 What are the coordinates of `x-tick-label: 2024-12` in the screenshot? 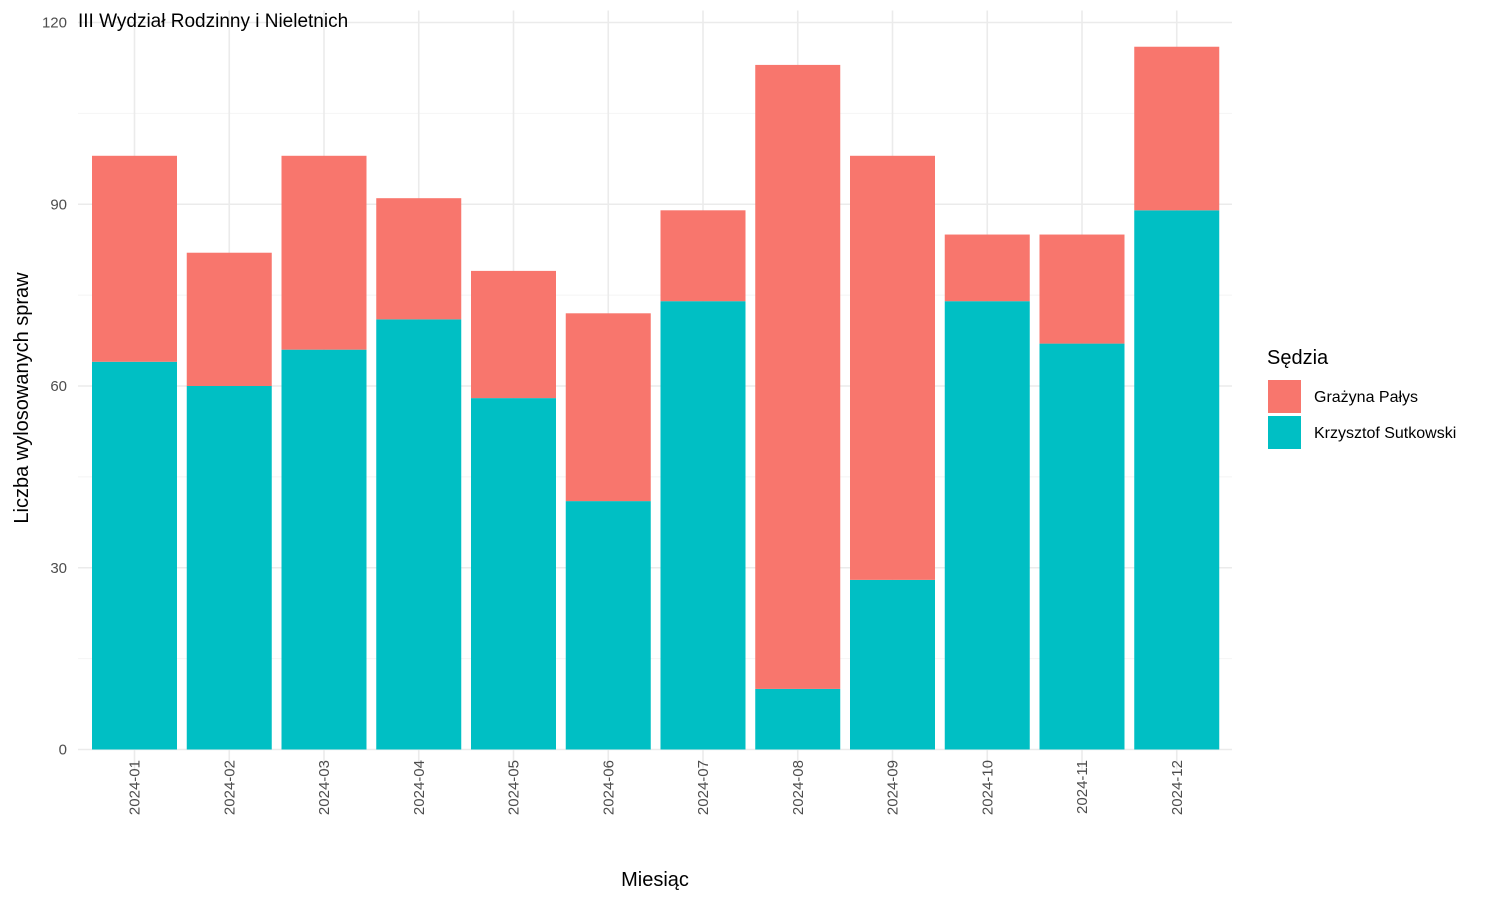 It's located at (1177, 787).